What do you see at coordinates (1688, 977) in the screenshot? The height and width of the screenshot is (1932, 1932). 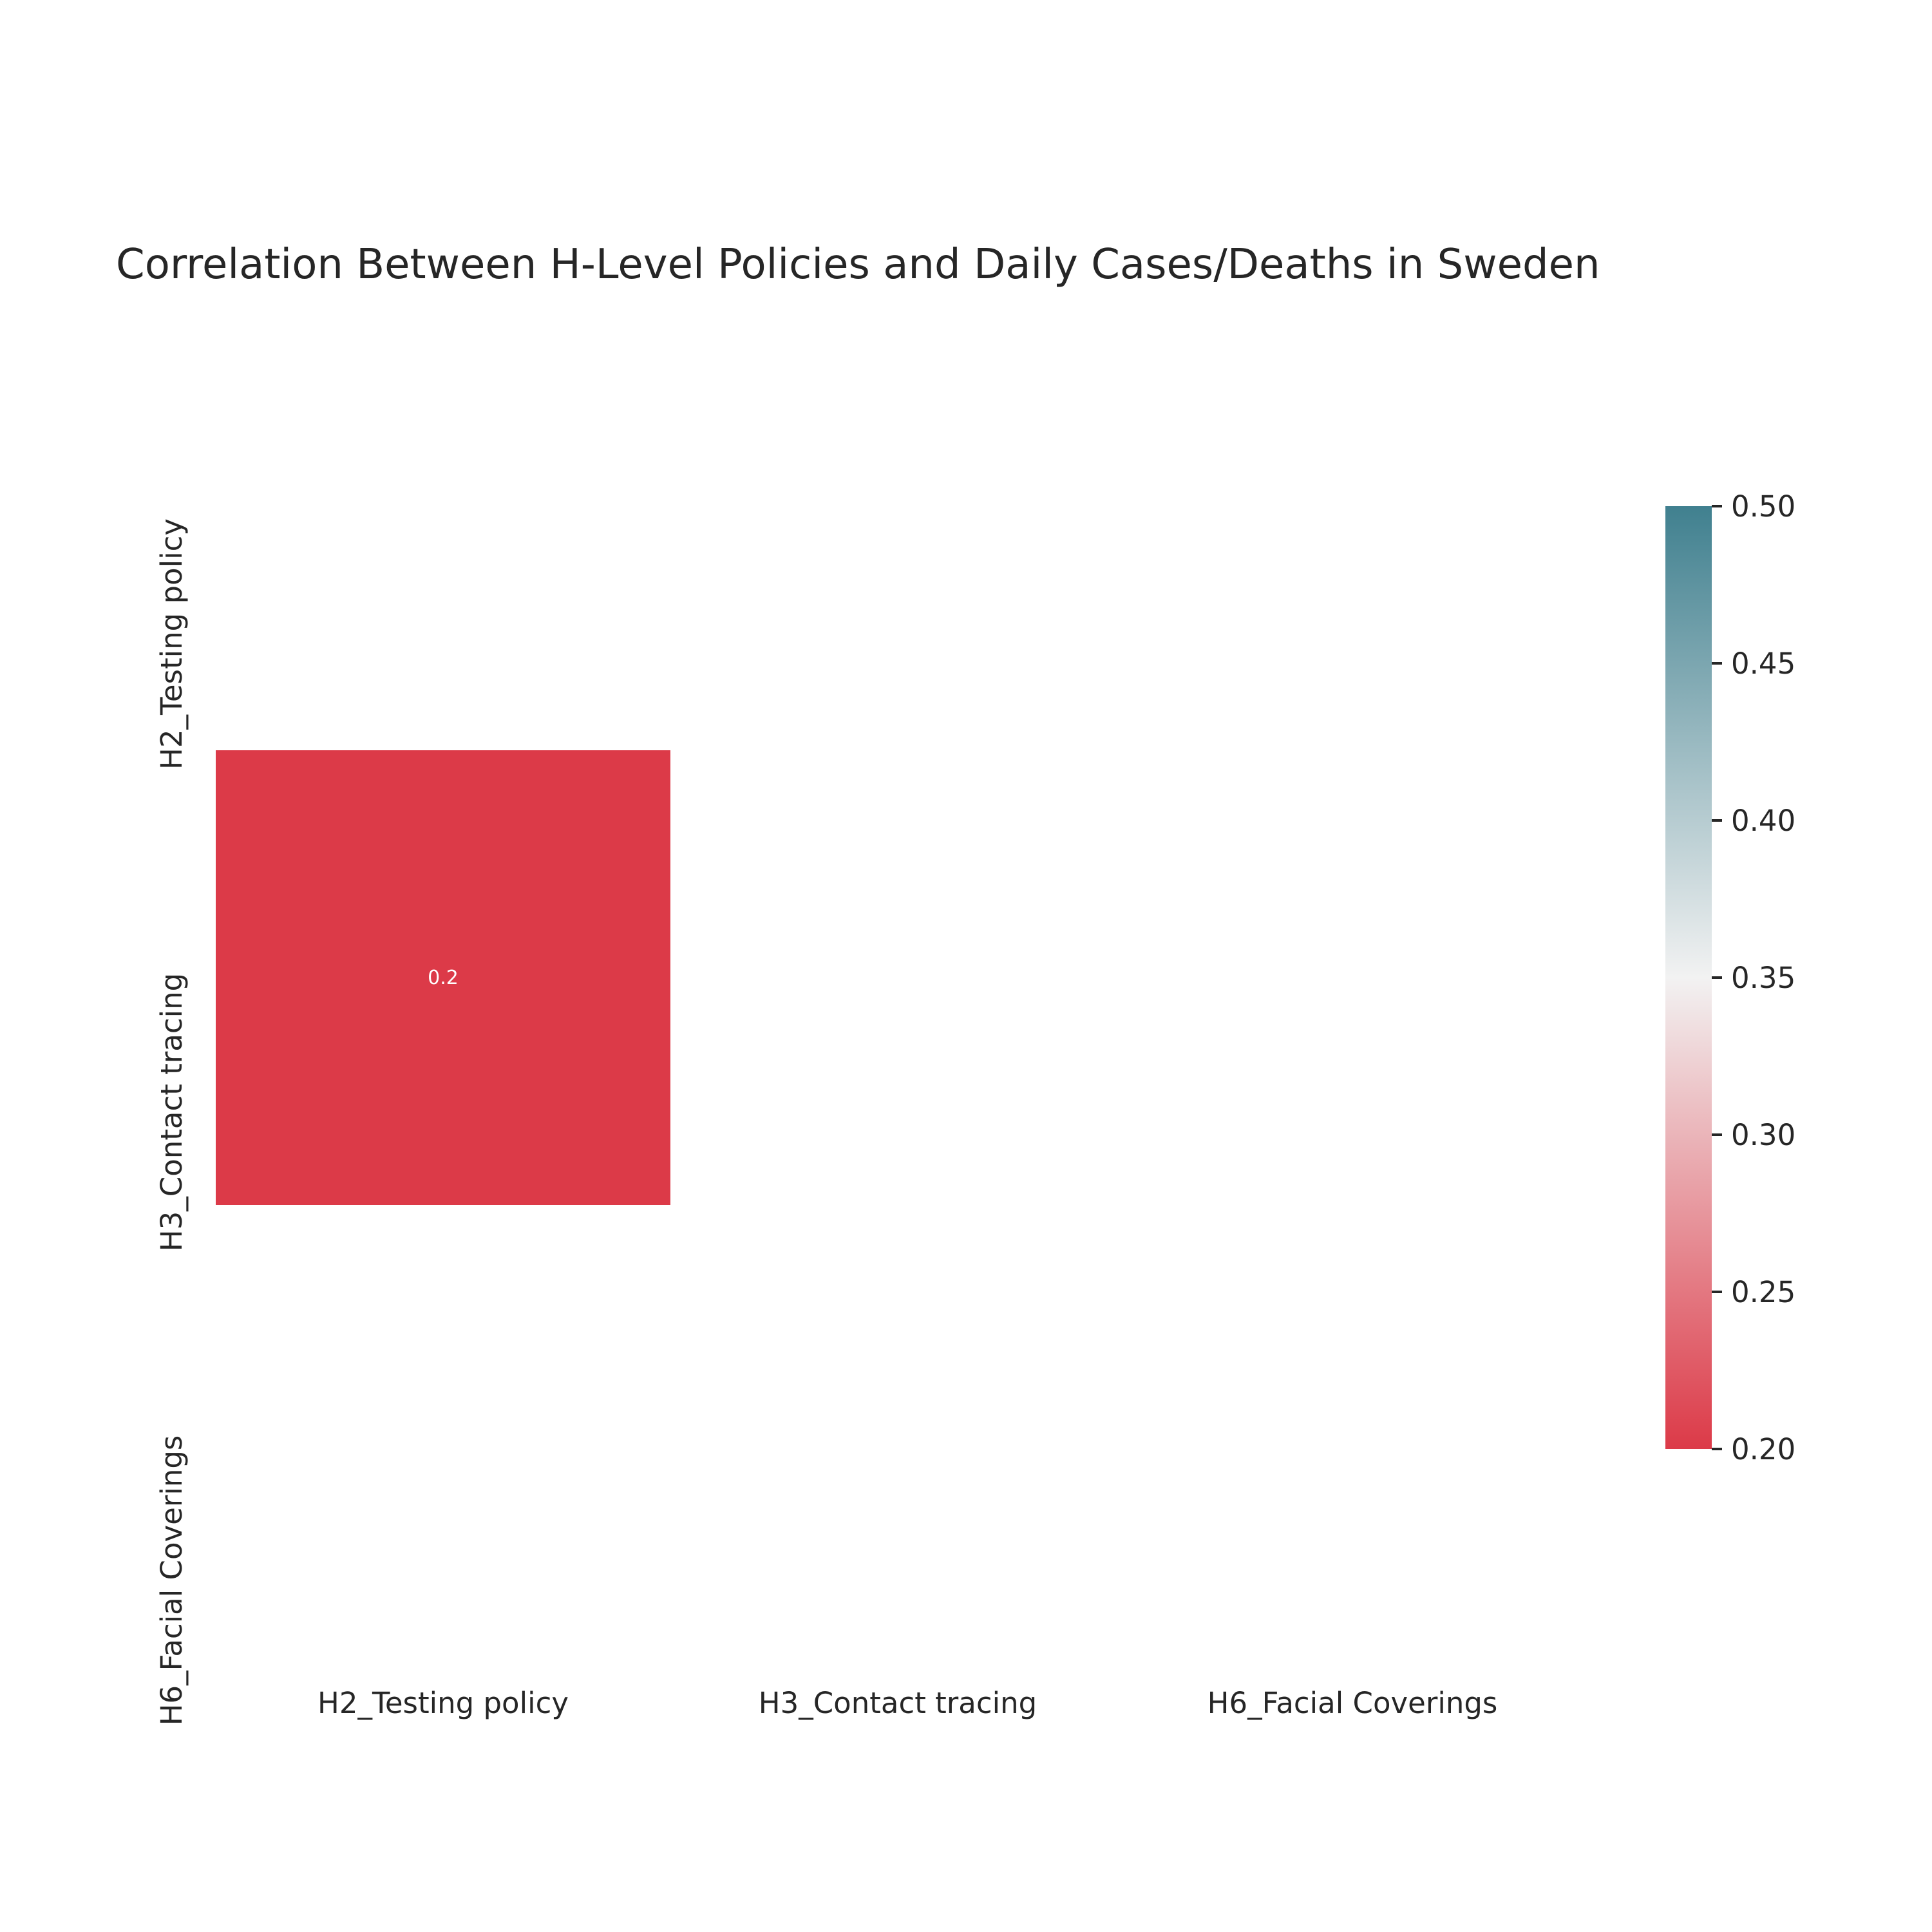 I see `colorbar-gradient` at bounding box center [1688, 977].